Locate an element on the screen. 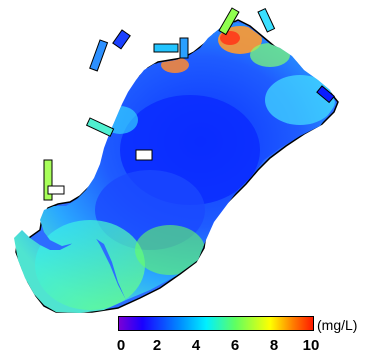  colorbar-tick-0: 0 is located at coordinates (121, 345).